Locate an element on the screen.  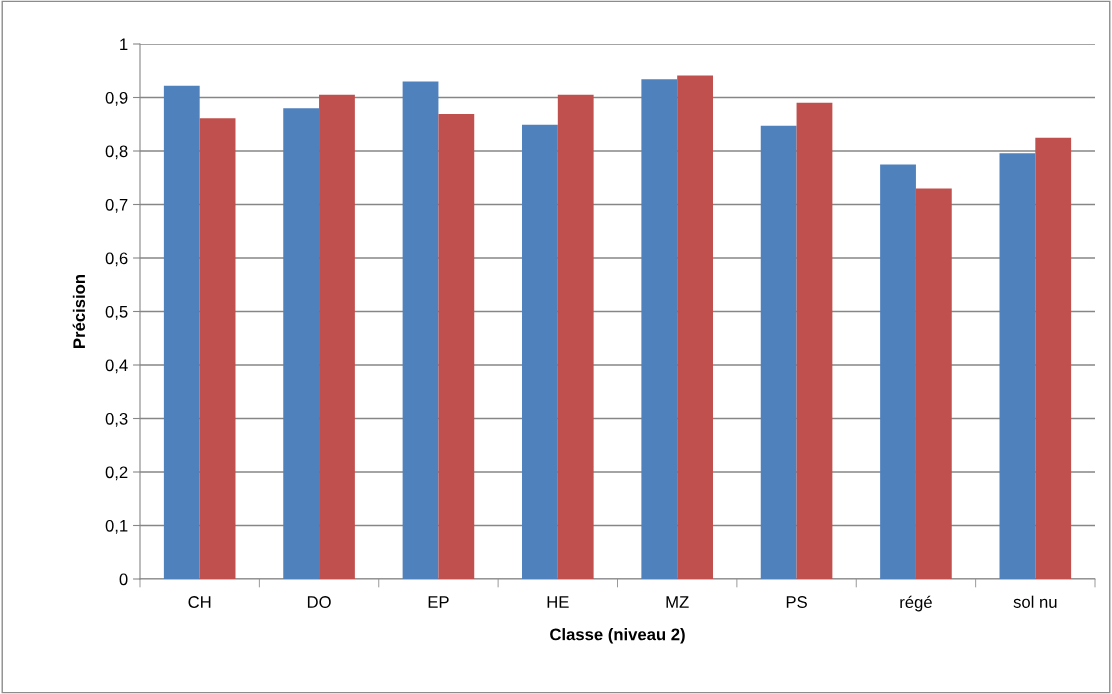
y-axis-title: Précision is located at coordinates (79, 311).